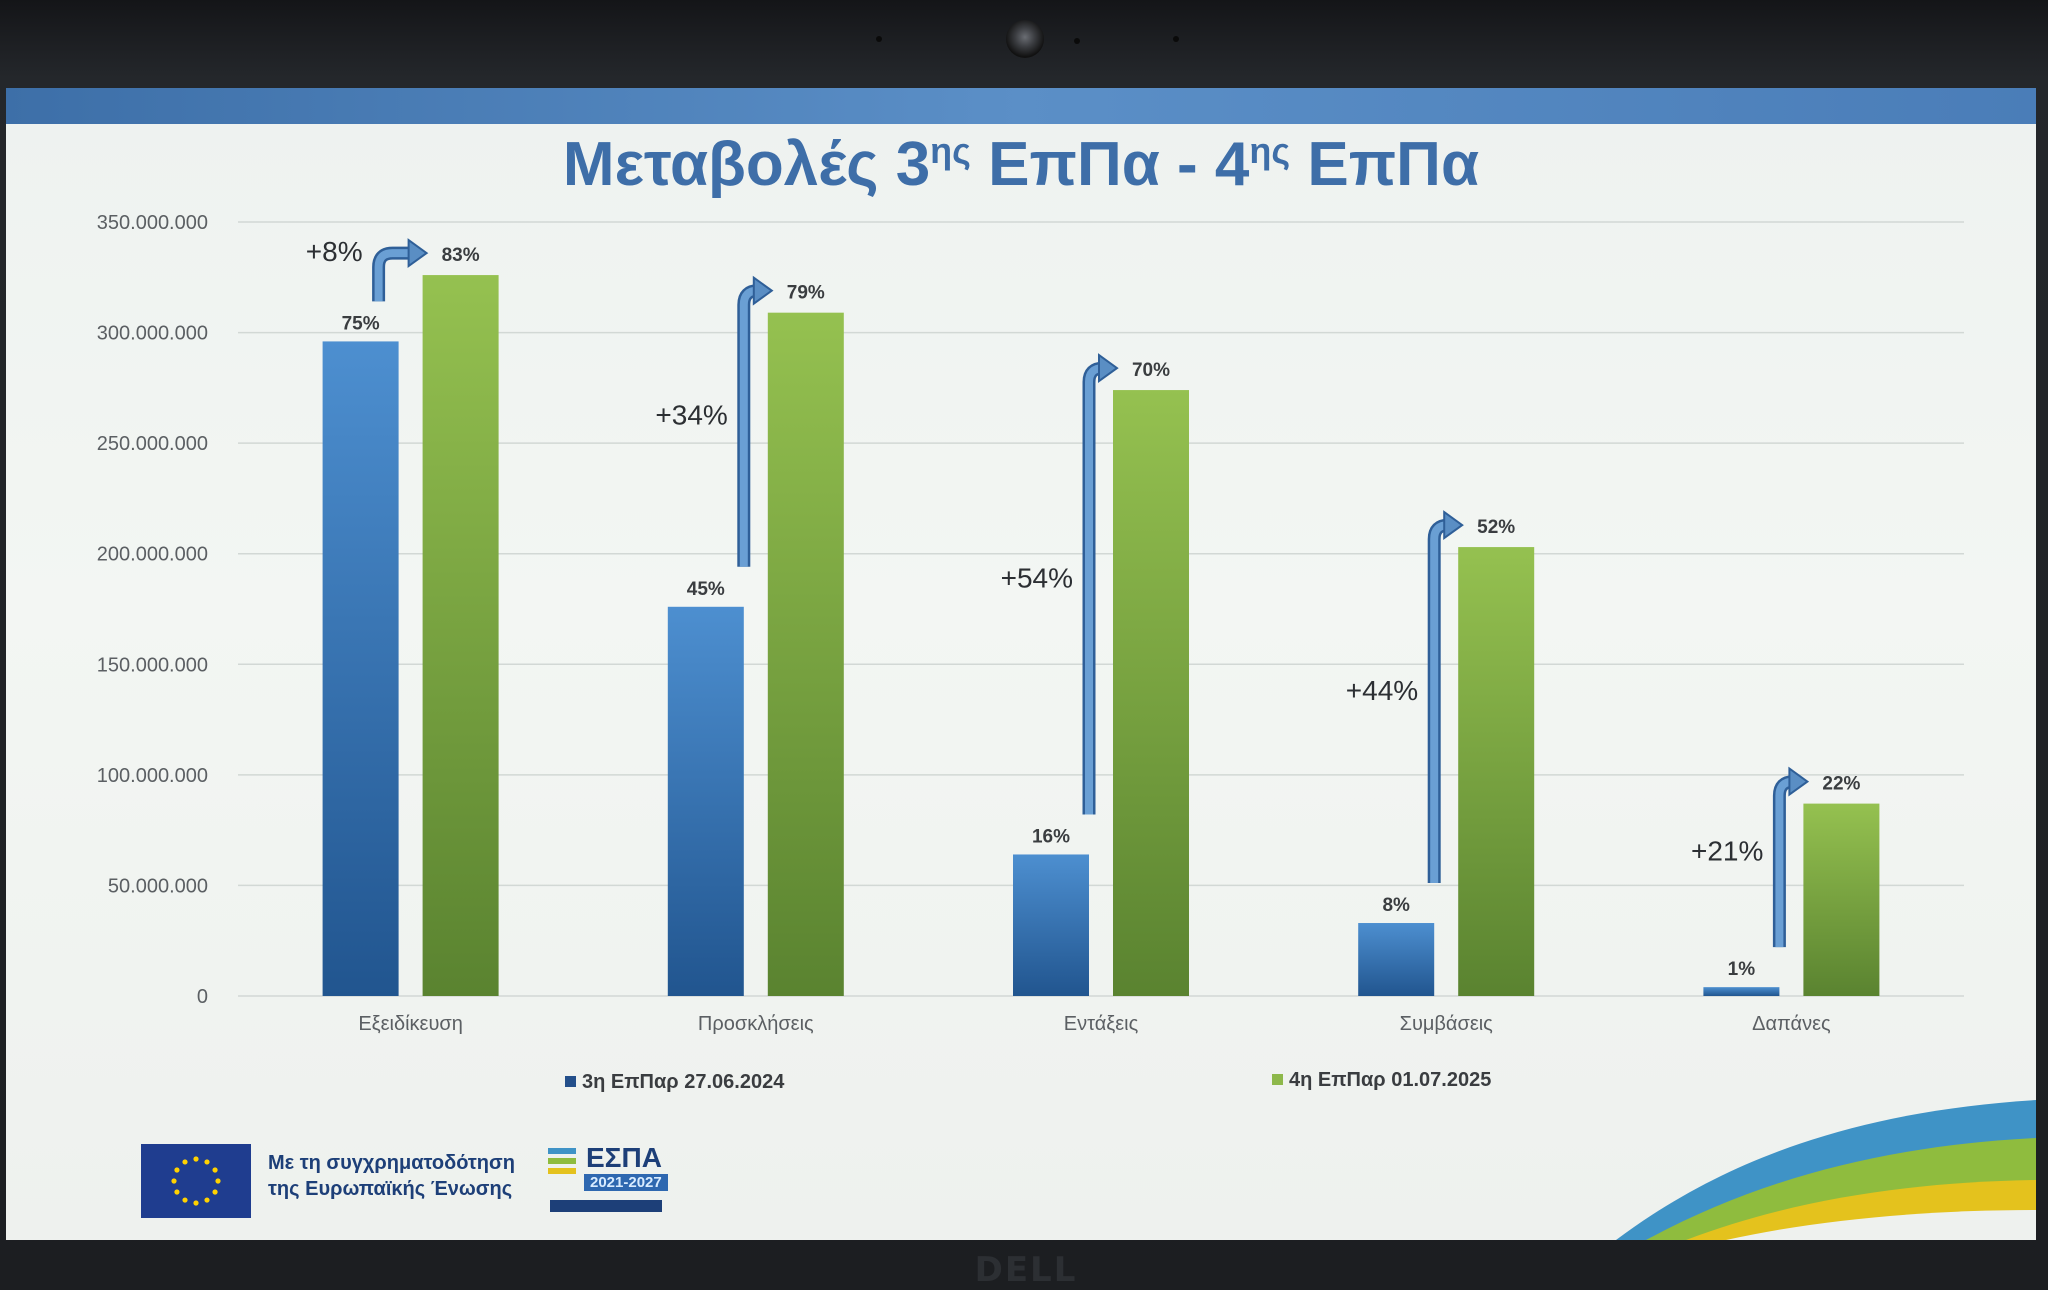 This screenshot has width=2048, height=1290. Describe the element at coordinates (152, 555) in the screenshot. I see `y-tick-label: 200.000.000` at that location.